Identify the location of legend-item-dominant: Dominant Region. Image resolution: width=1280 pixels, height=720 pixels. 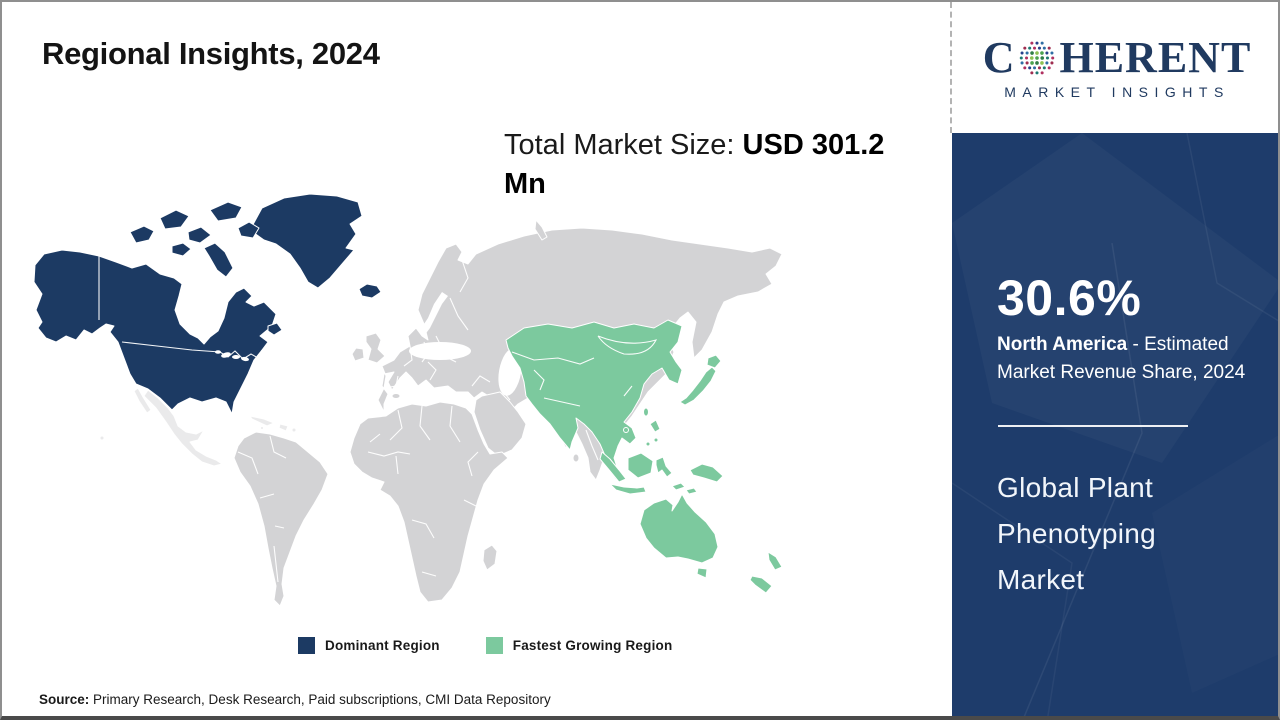
(369, 645).